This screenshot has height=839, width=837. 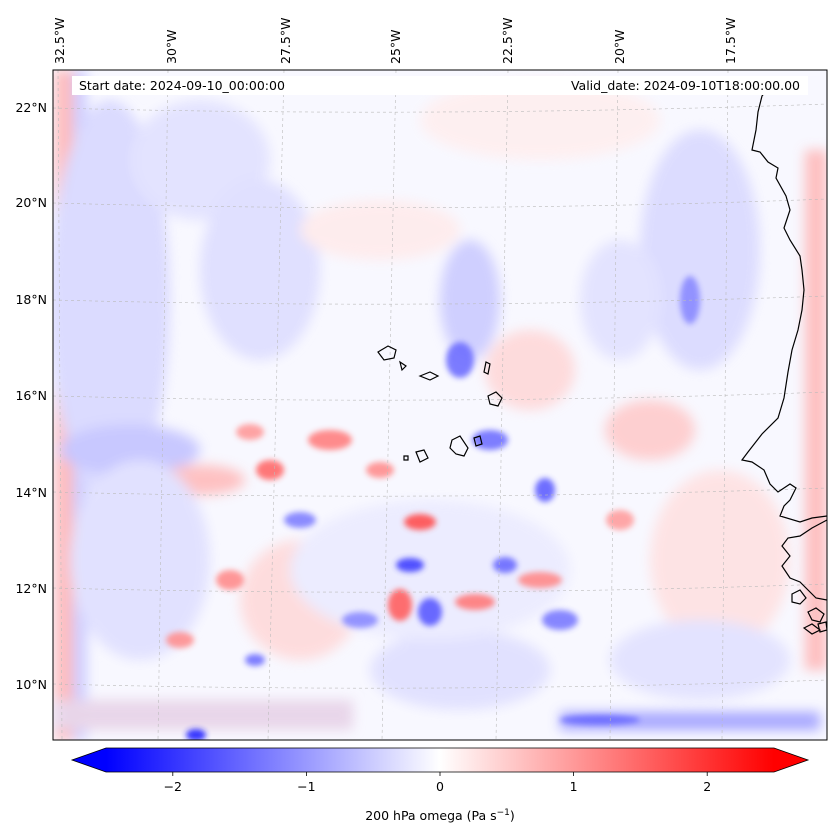 I want to click on colorbar-gradient, so click(x=440, y=760).